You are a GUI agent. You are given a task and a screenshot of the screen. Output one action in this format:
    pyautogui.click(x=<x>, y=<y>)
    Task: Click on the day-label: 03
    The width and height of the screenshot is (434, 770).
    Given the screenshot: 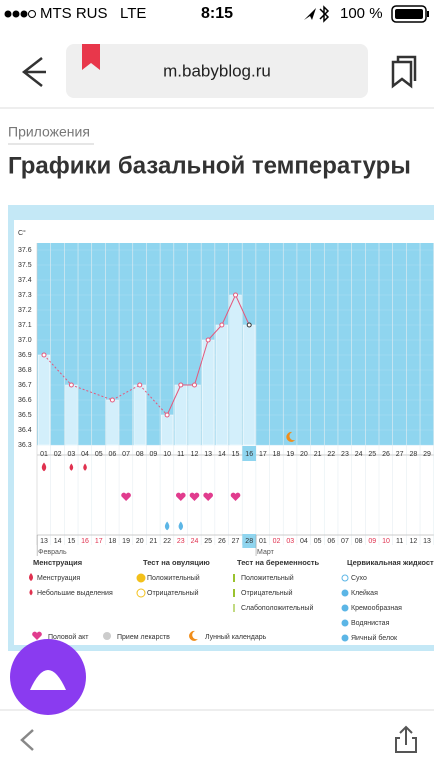 What is the action you would take?
    pyautogui.click(x=71, y=454)
    